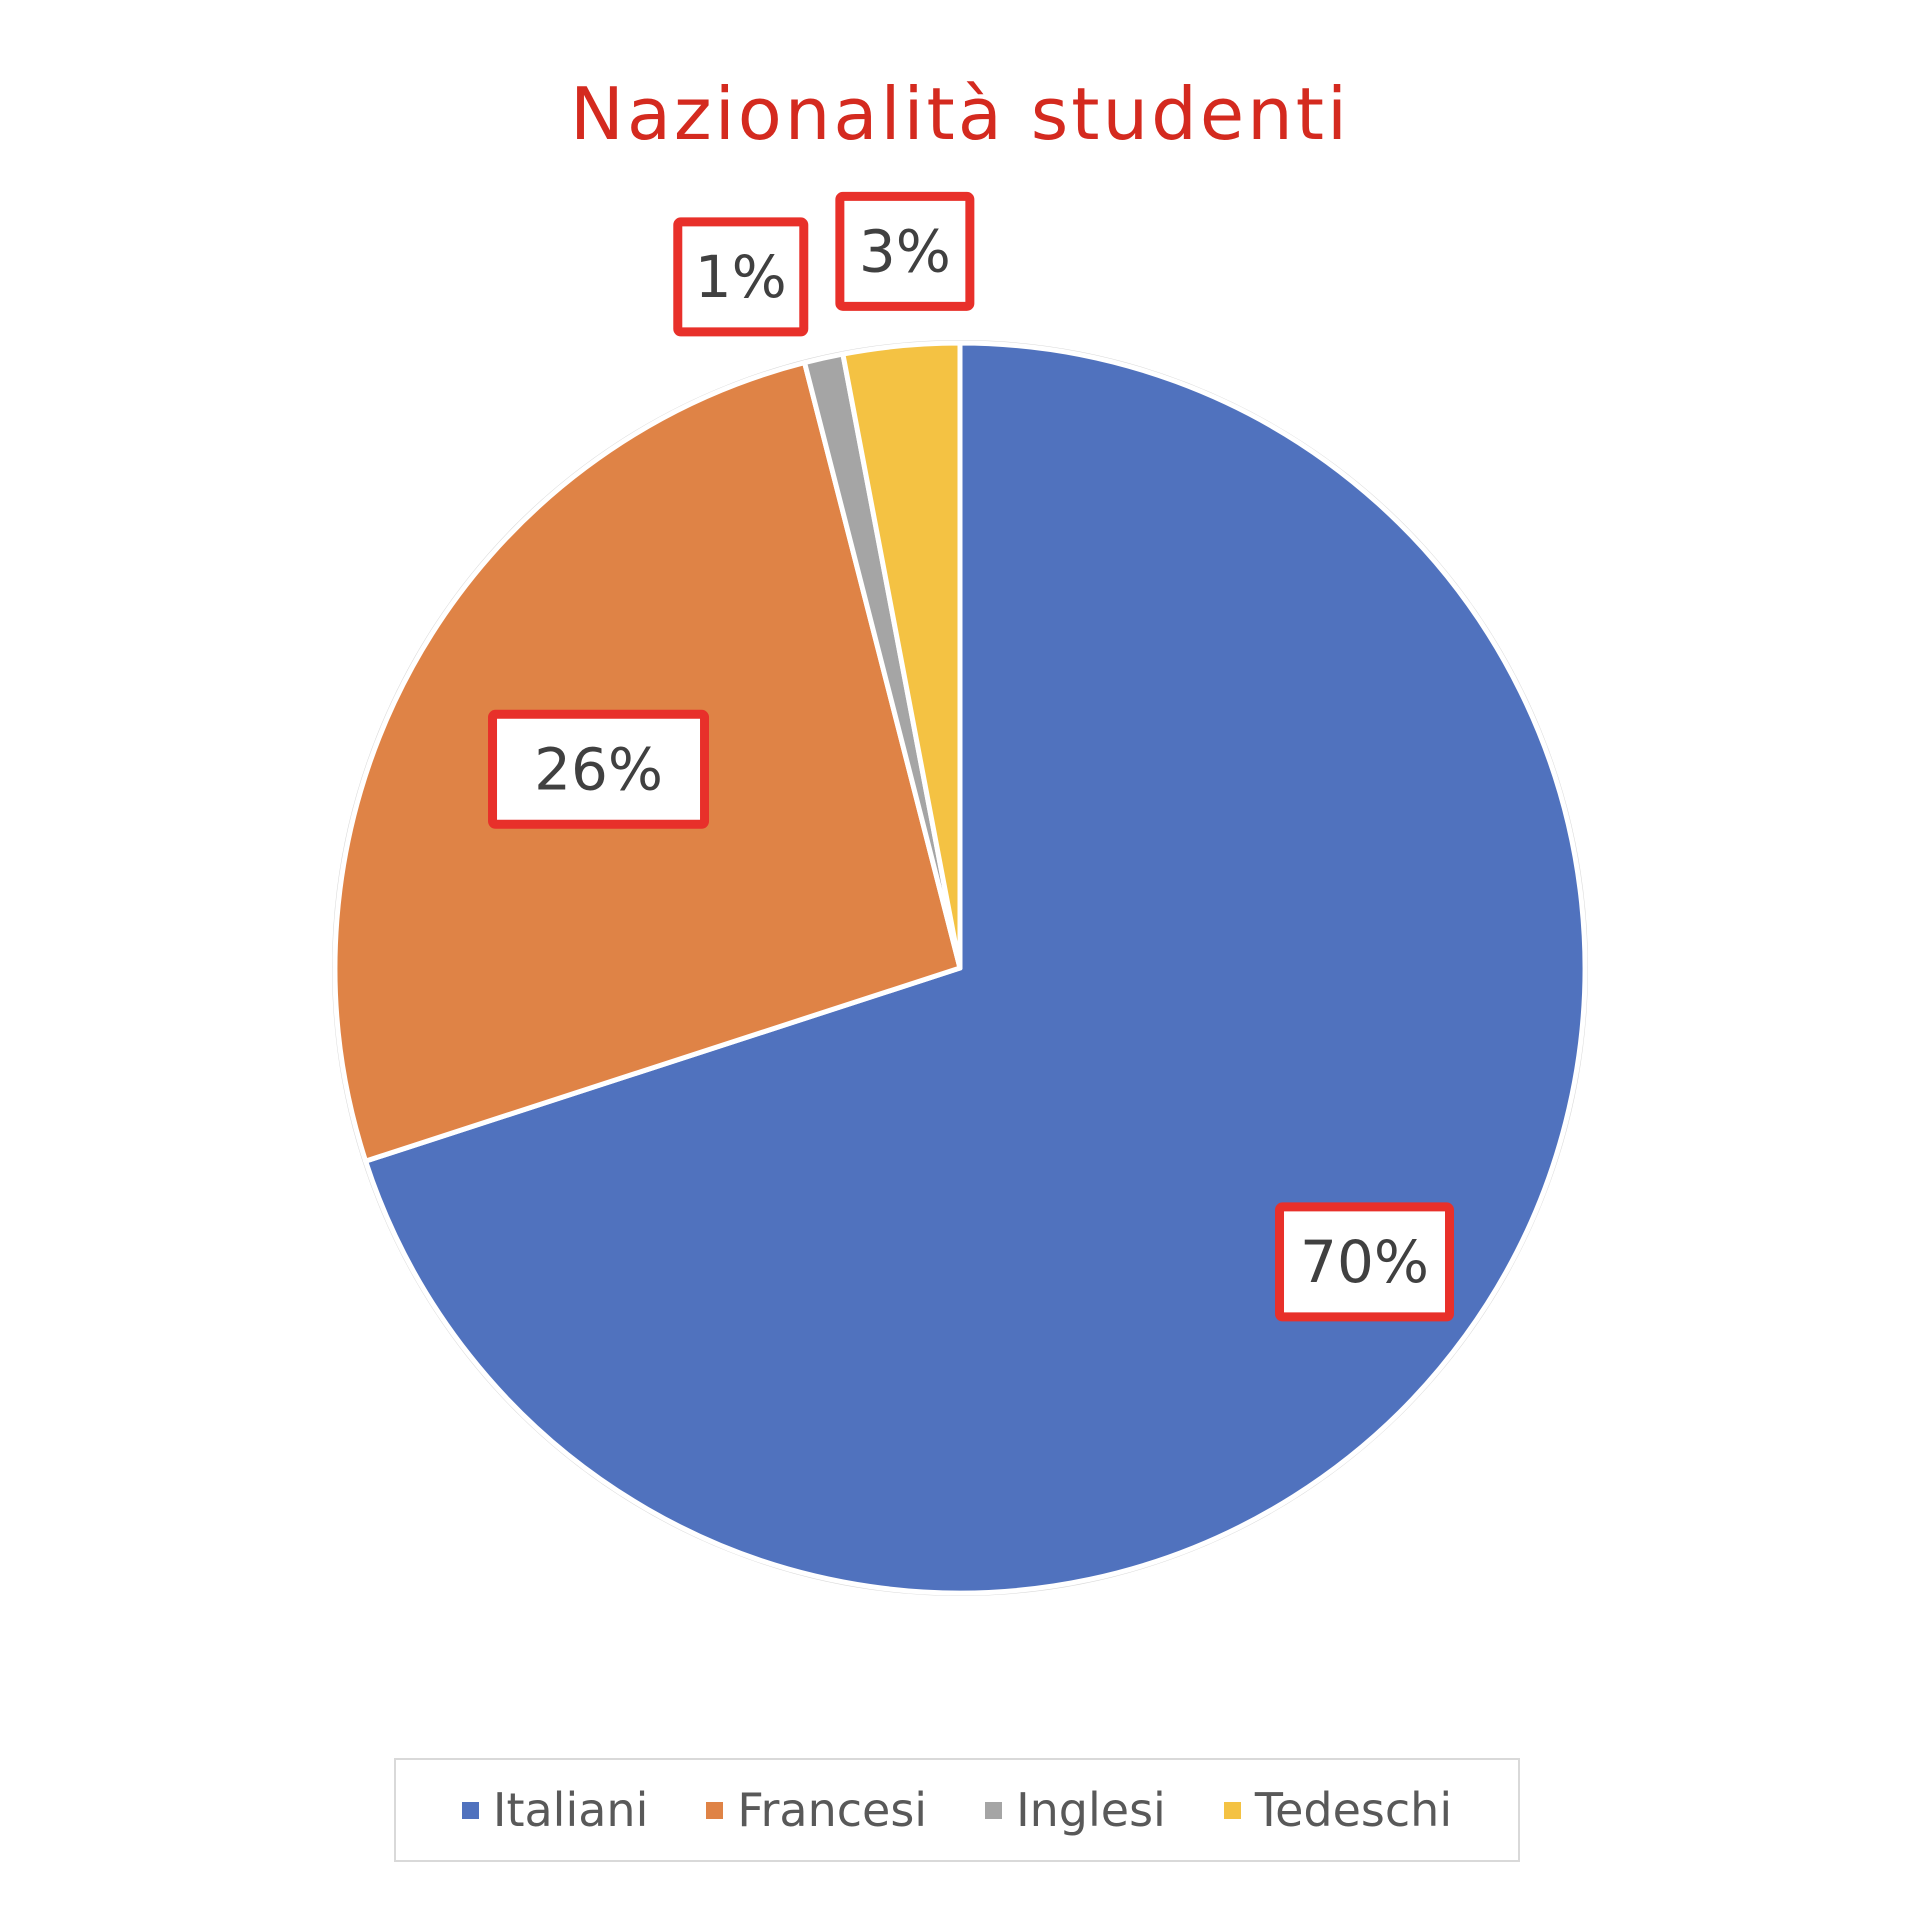  I want to click on legend-label: Tedeschi, so click(1353, 1810).